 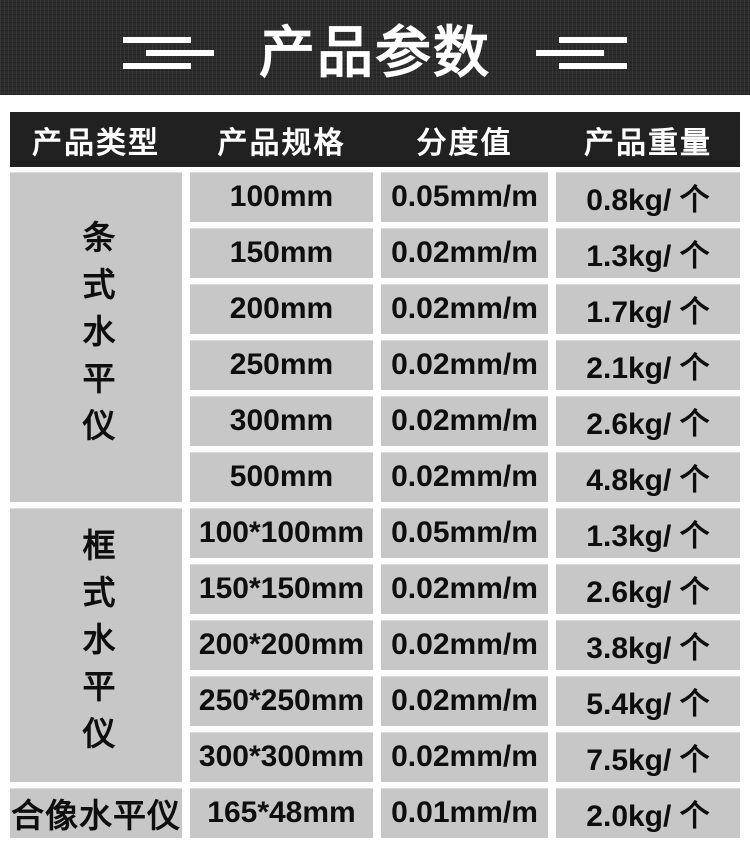 I want to click on weight-cell: 7.5kg/ 个, so click(x=648, y=757).